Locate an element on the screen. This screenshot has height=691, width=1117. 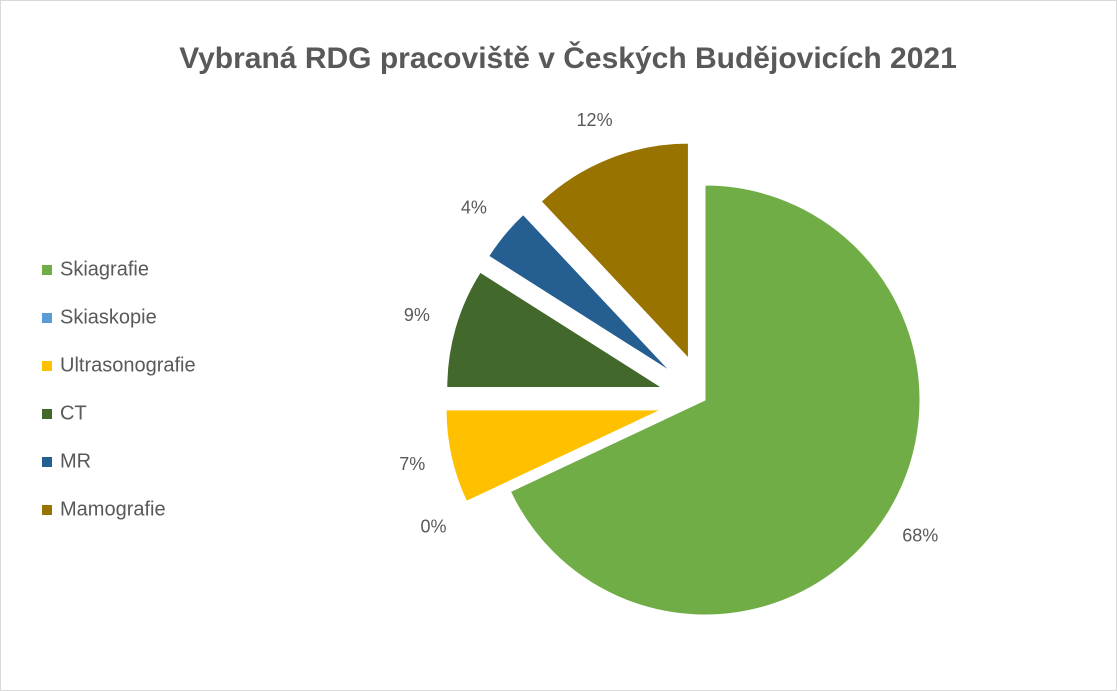
legend-label: Ultrasonografie is located at coordinates (128, 365).